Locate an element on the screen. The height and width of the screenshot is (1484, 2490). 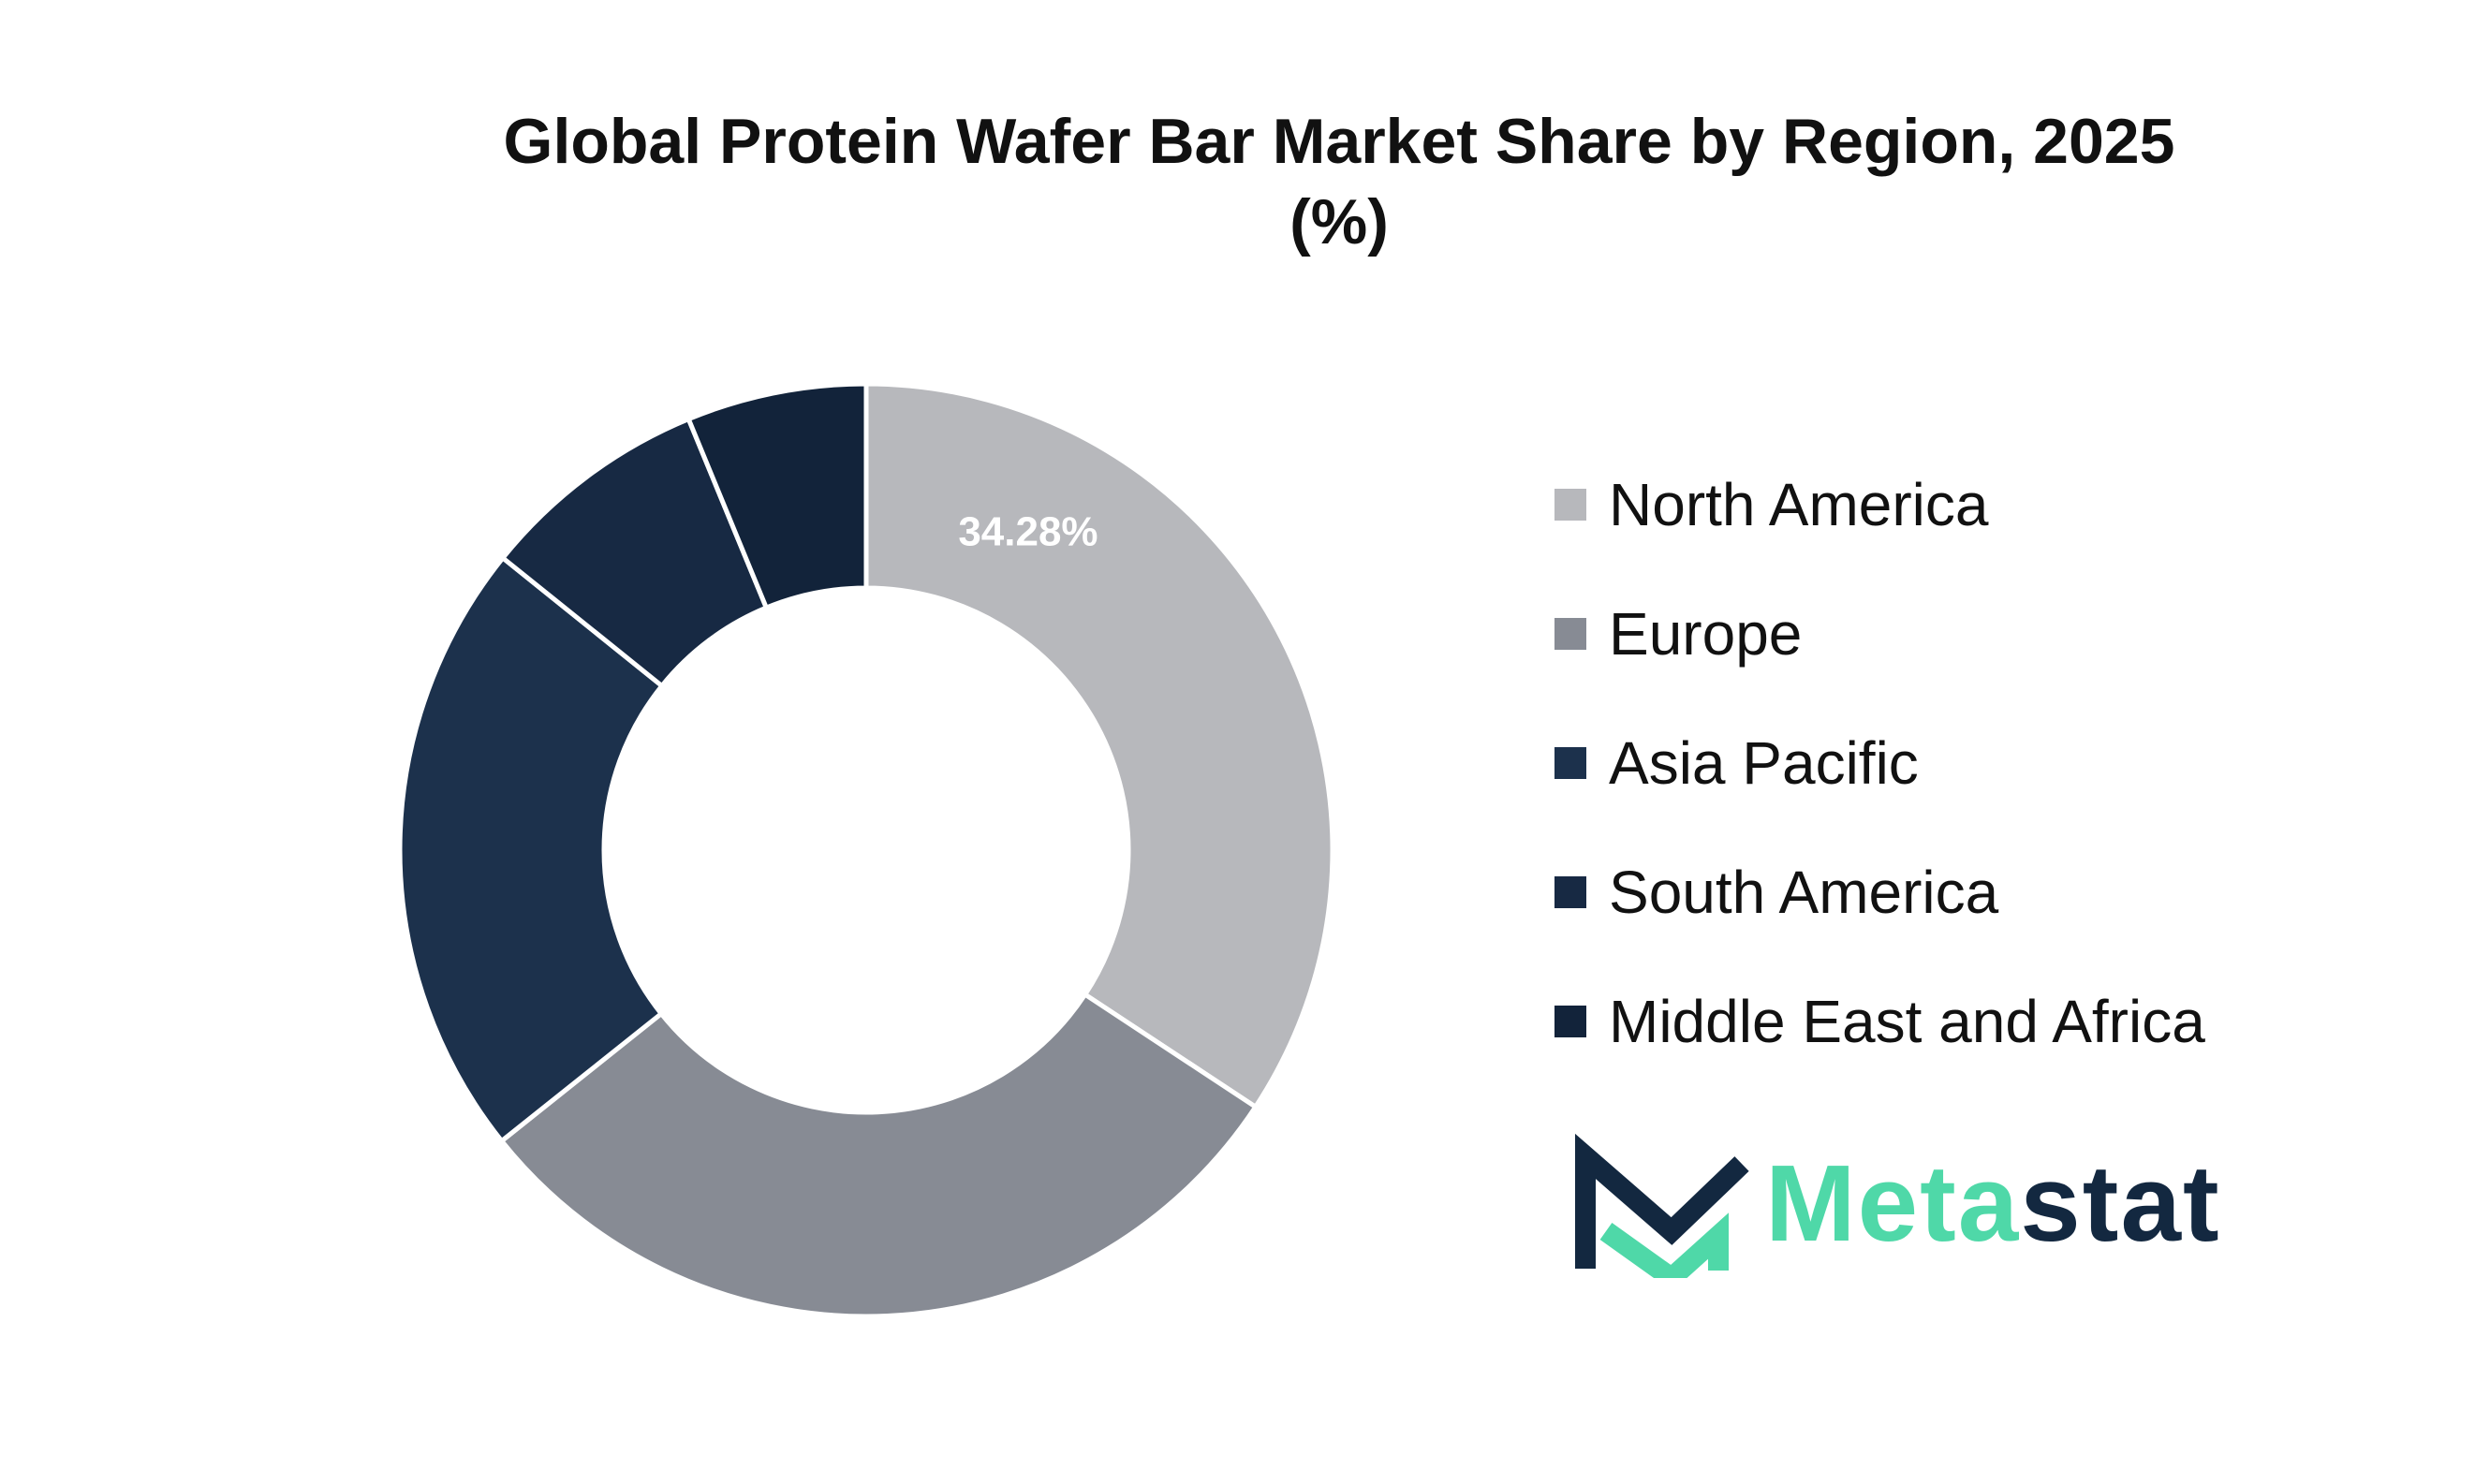
metastat-m-logo-icon is located at coordinates (1662, 1212).